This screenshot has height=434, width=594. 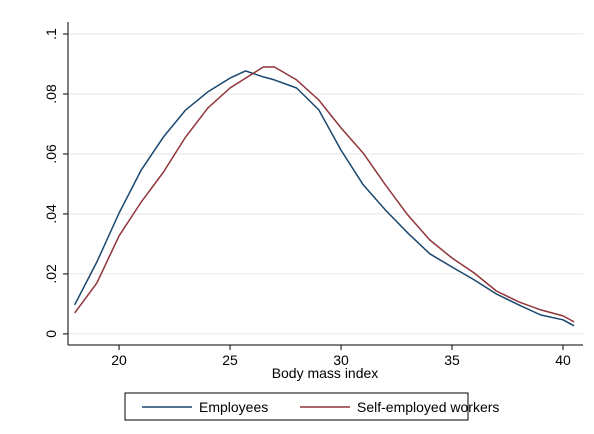 What do you see at coordinates (51, 94) in the screenshot?
I see `y-tick-label: .08` at bounding box center [51, 94].